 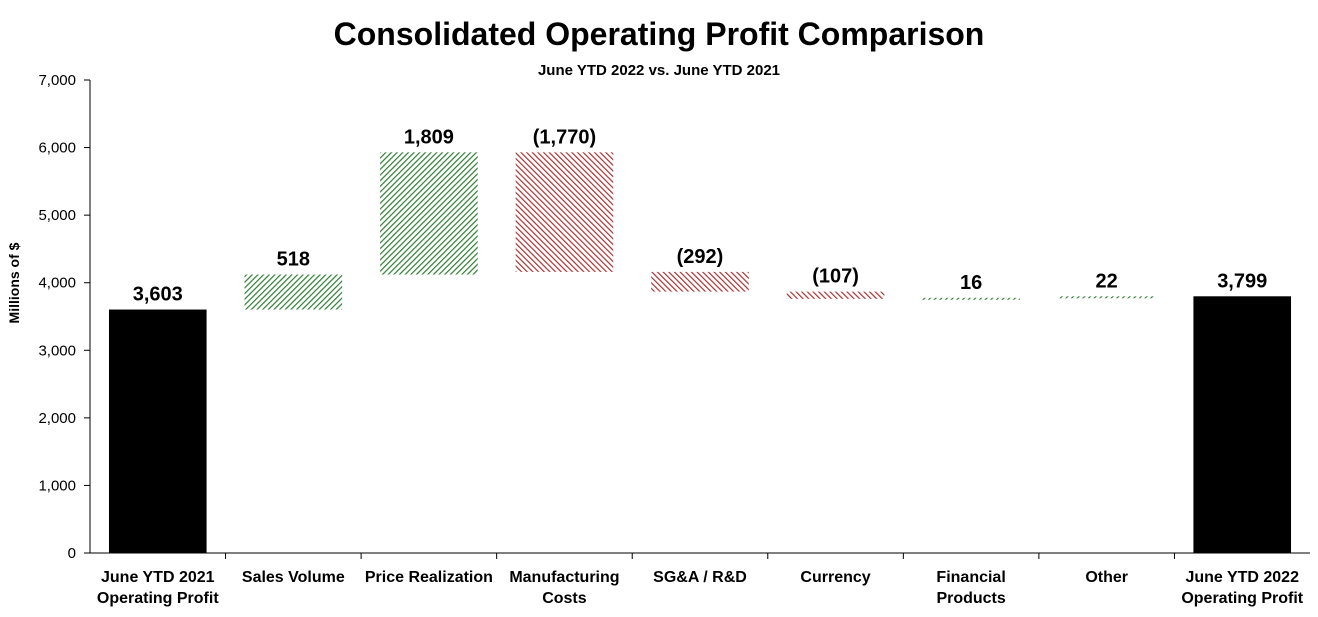 I want to click on y-tick-label: 2,000, so click(x=57, y=418).